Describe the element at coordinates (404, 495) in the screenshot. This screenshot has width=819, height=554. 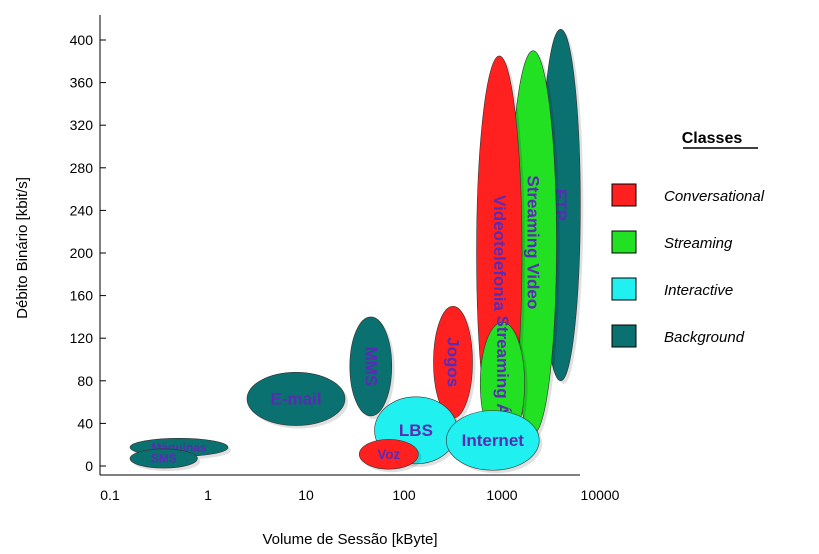
I see `x-tick-label: 100` at that location.